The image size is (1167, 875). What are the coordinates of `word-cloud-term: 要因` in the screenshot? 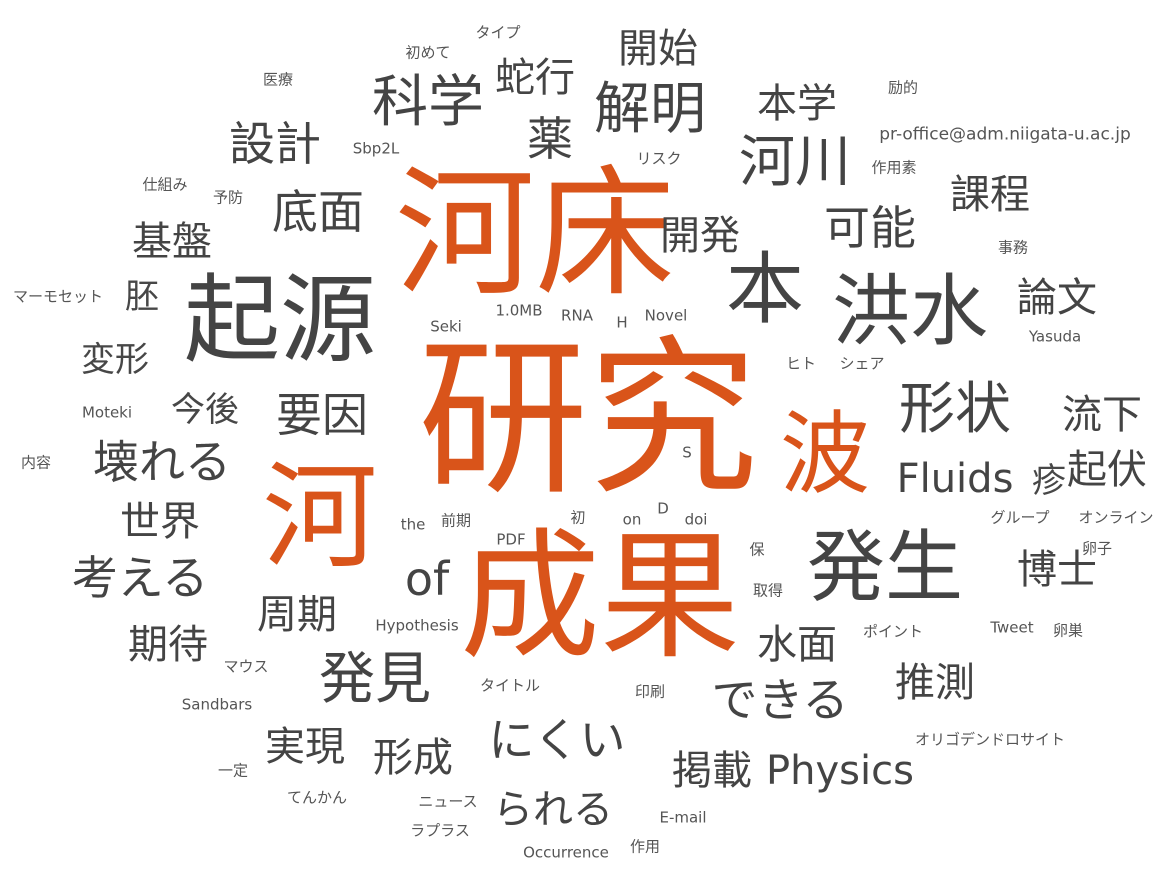 It's located at (322, 415).